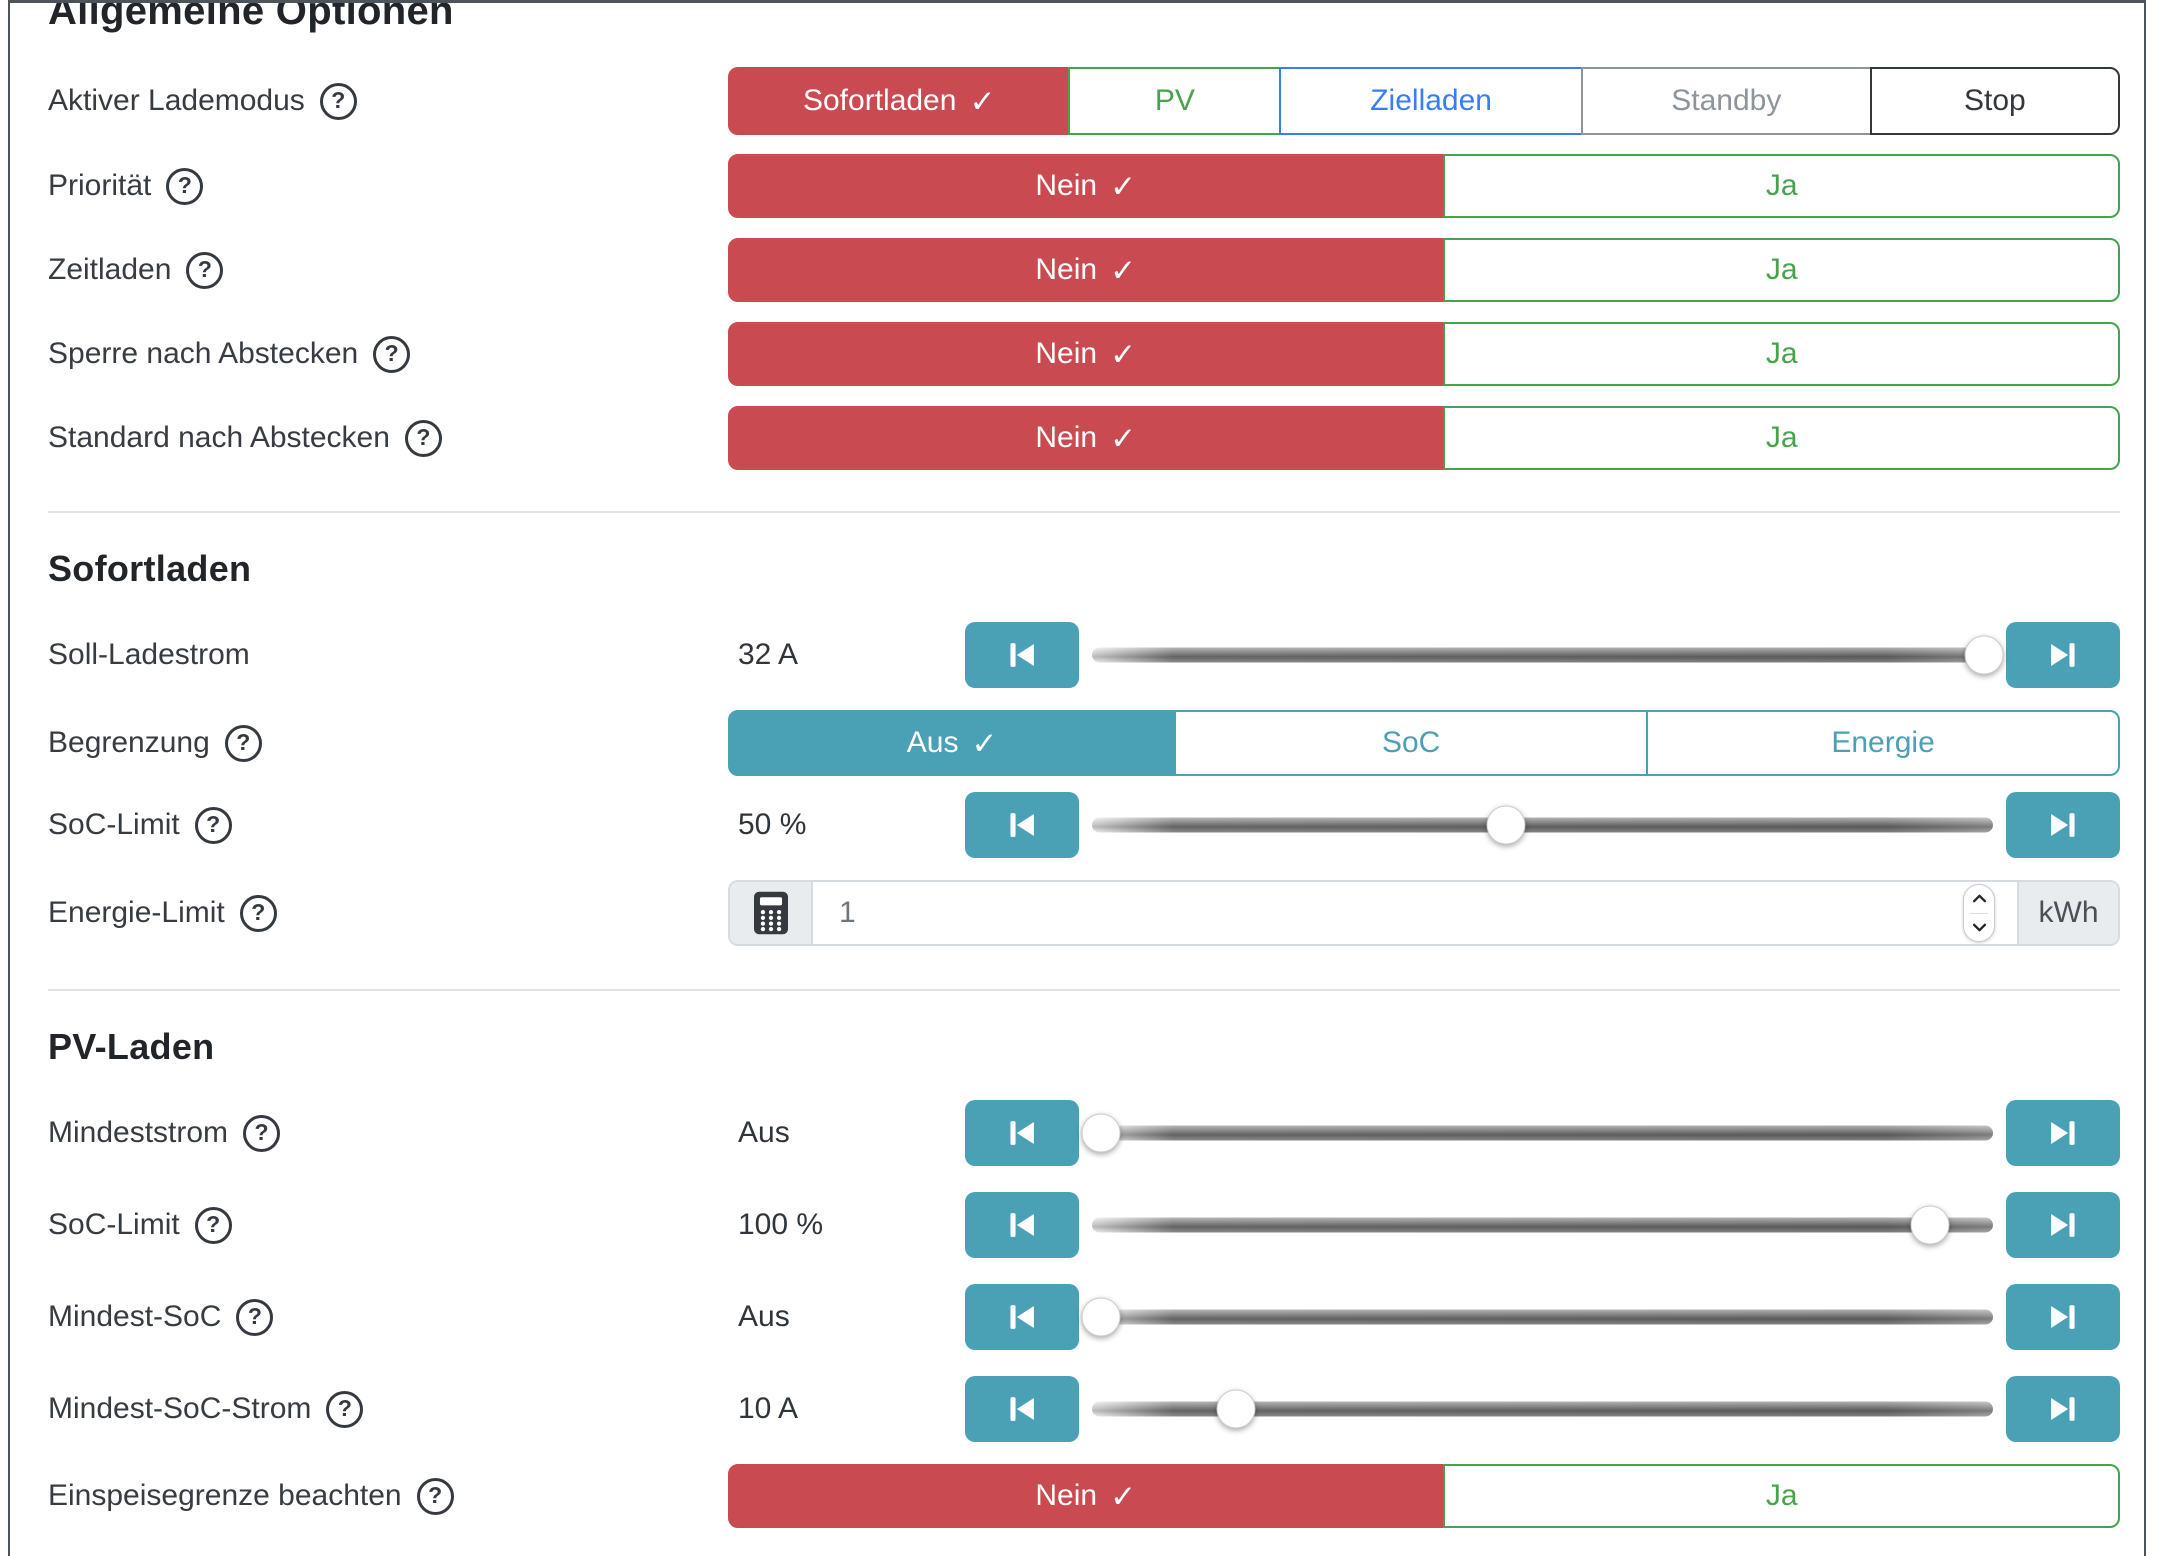 This screenshot has width=2168, height=1556. I want to click on row-einspeisegrenze: Einspeisegrenze beachten ? Nein ✓ Ja, so click(1084, 1496).